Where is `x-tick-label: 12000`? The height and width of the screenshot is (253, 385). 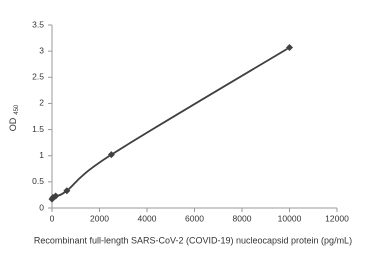
x-tick-label: 12000 is located at coordinates (337, 218).